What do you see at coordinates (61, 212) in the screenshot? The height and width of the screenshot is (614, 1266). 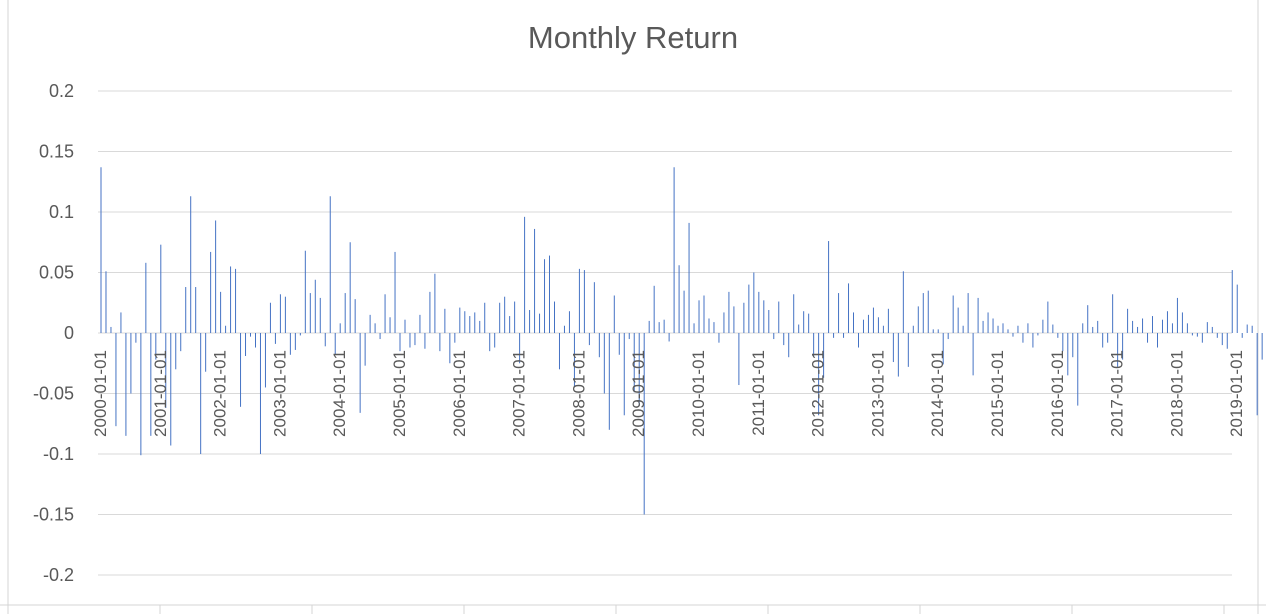 I see `y-tick-label: 0.1` at bounding box center [61, 212].